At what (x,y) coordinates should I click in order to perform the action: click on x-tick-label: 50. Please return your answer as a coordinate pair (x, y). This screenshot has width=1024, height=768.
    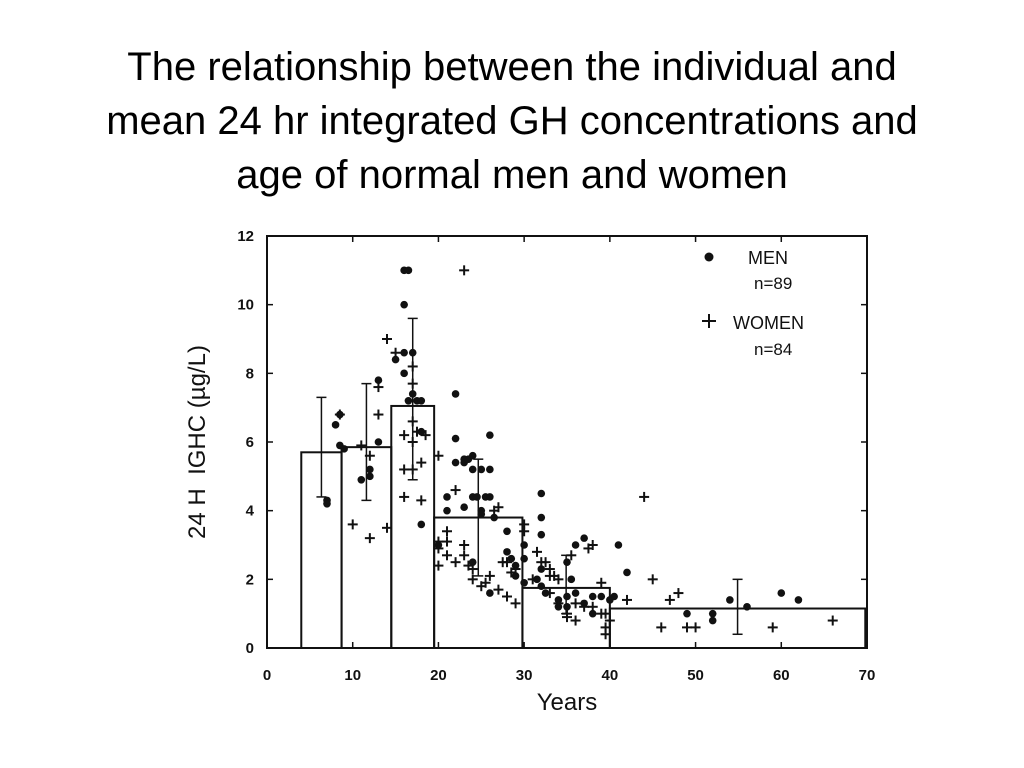
    Looking at the image, I should click on (695, 675).